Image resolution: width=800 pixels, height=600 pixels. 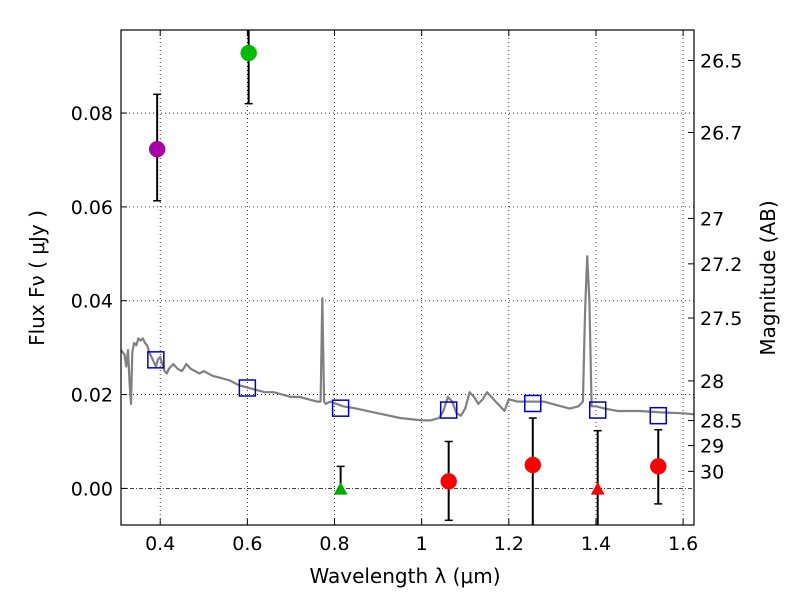 I want to click on x-tick-label: 0.4, so click(x=160, y=544).